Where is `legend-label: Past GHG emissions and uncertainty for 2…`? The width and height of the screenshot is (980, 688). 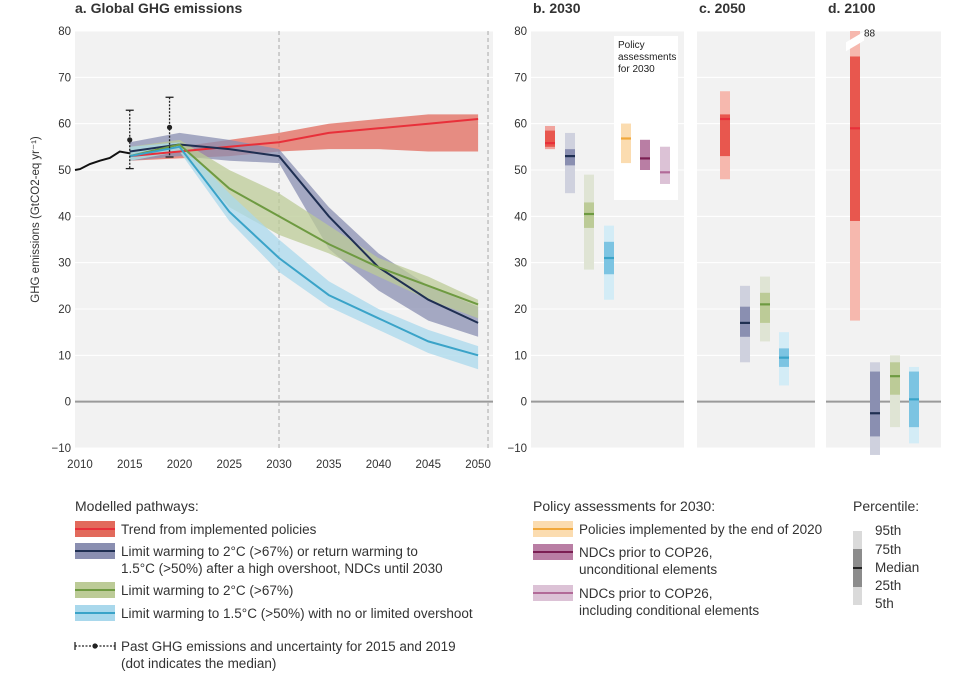
legend-label: Past GHG emissions and uncertainty for 2… is located at coordinates (288, 646).